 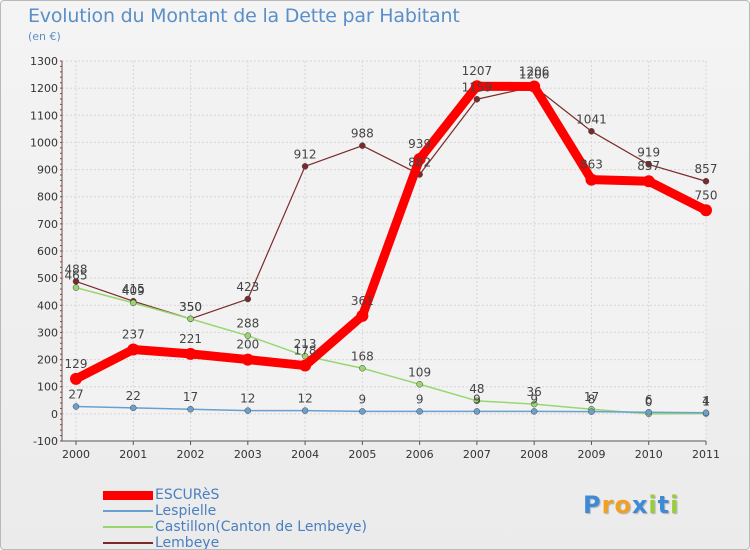 I want to click on data-label: 36, so click(x=534, y=392).